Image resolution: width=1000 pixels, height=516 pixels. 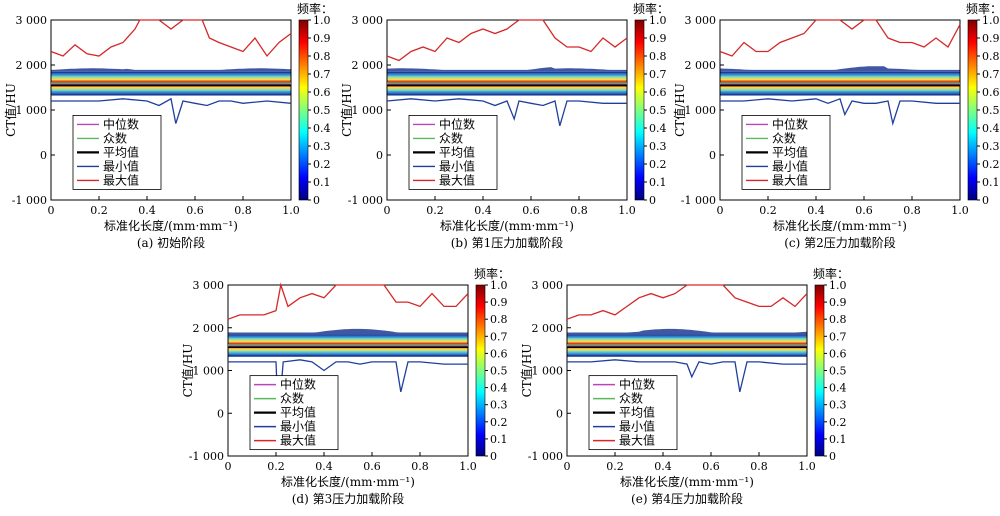 What do you see at coordinates (322, 56) in the screenshot?
I see `colorbar-tick-label: 0.8` at bounding box center [322, 56].